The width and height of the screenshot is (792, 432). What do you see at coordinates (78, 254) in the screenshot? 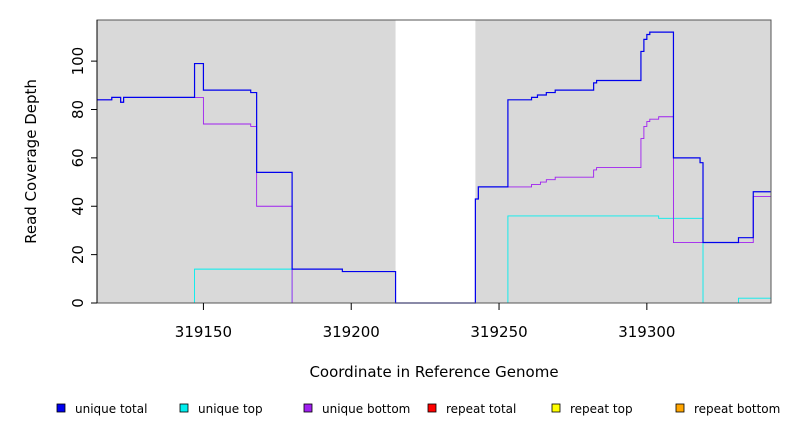
I see `y-tick-label-20: 20` at bounding box center [78, 254].